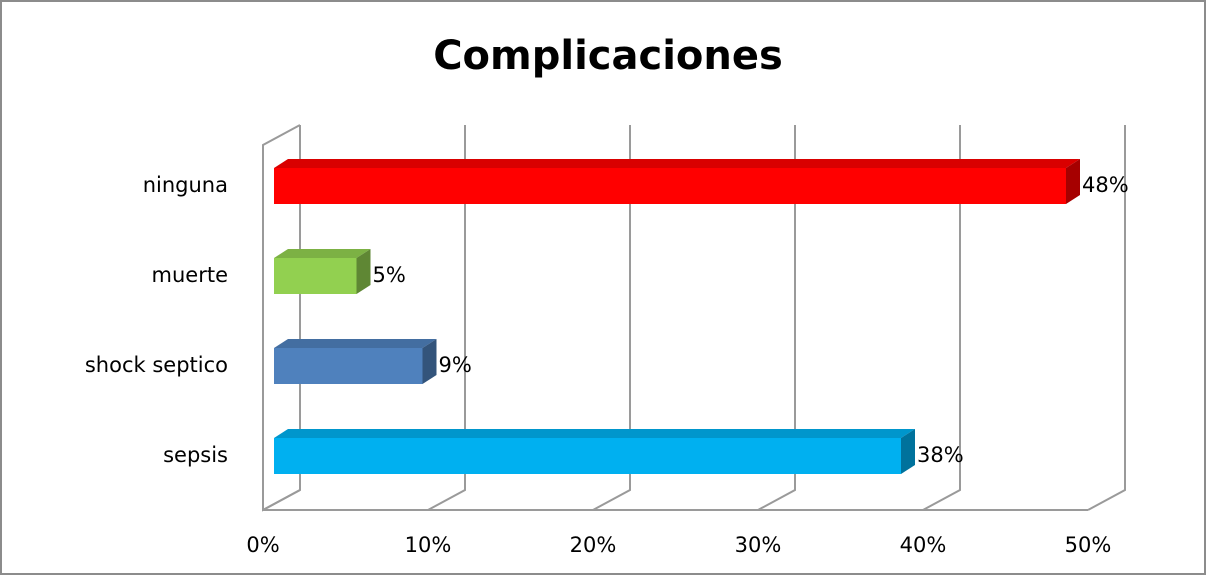 This screenshot has width=1208, height=577. I want to click on value-label: 38%, so click(940, 455).